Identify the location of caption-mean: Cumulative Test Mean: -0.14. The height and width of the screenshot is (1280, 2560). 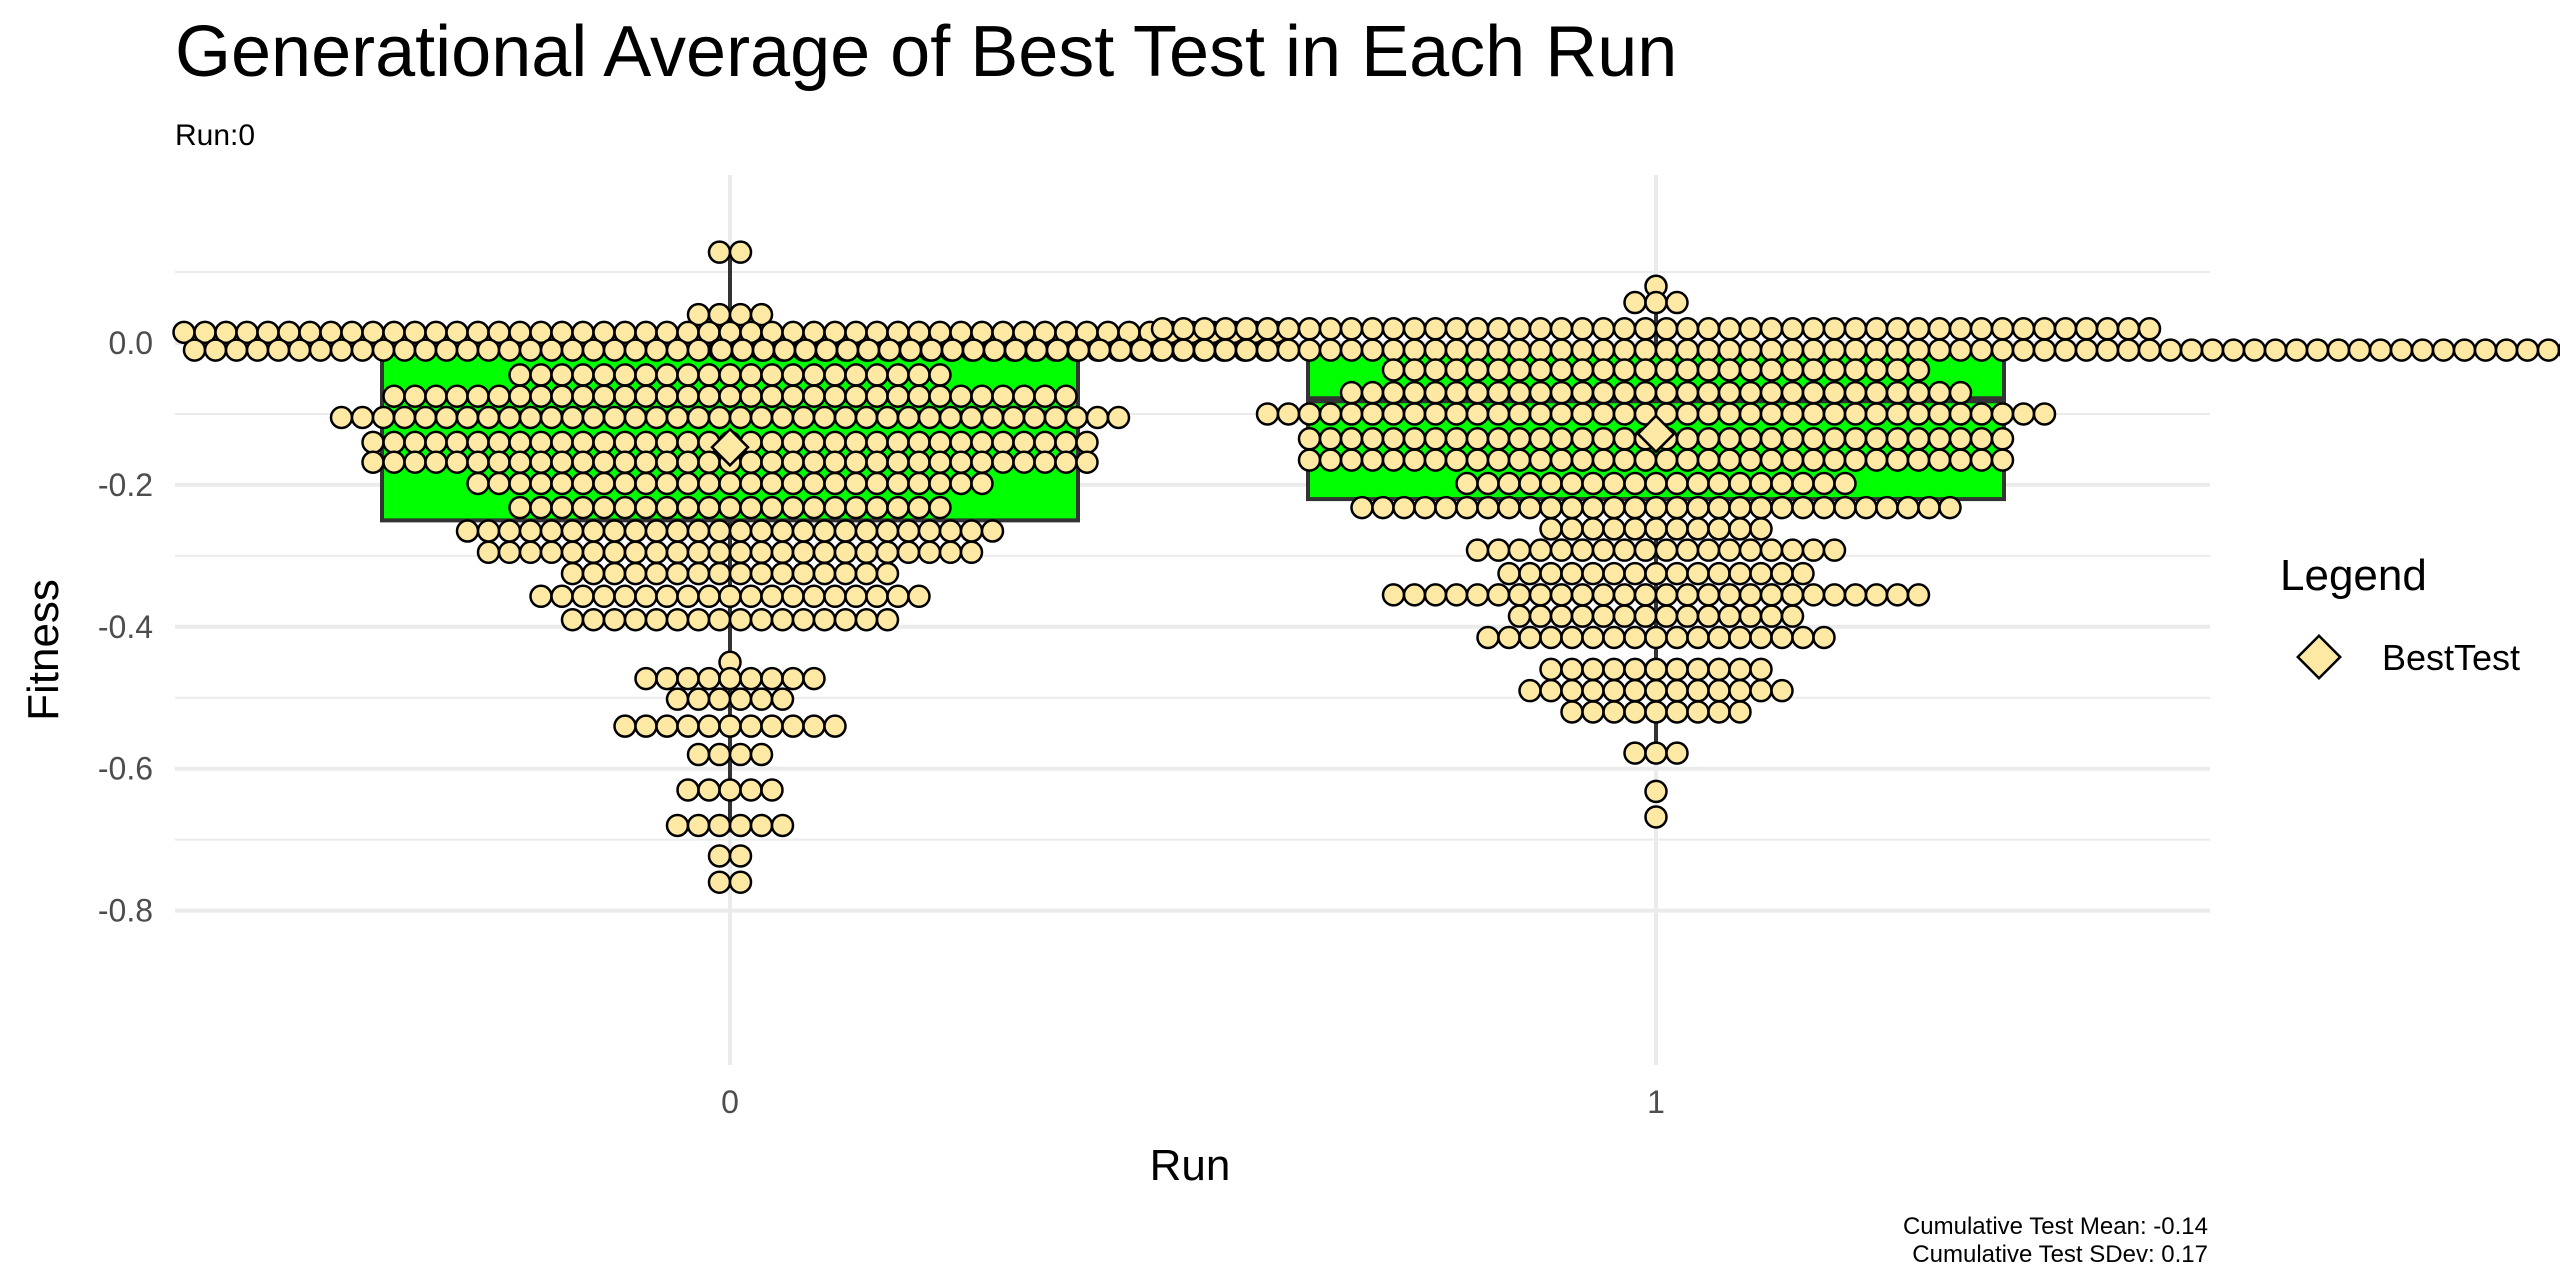
(2055, 1226).